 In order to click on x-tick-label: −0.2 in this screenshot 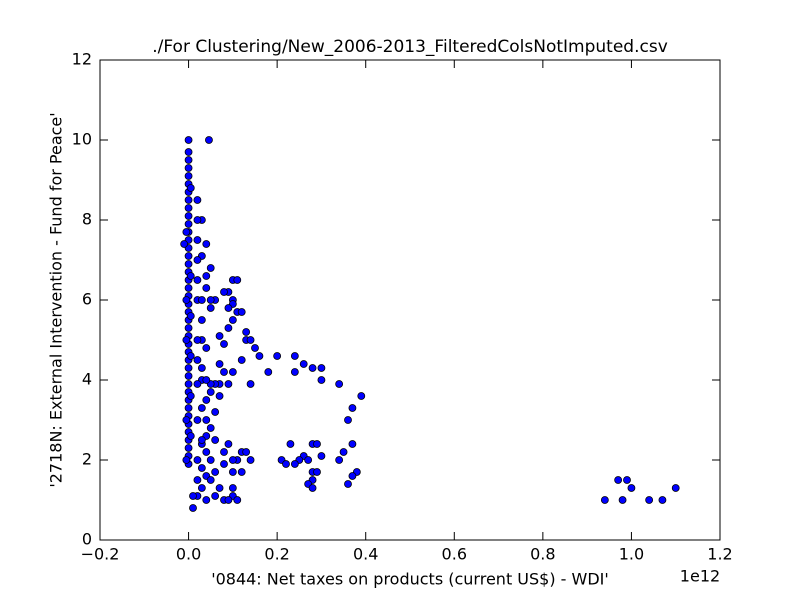, I will do `click(100, 554)`.